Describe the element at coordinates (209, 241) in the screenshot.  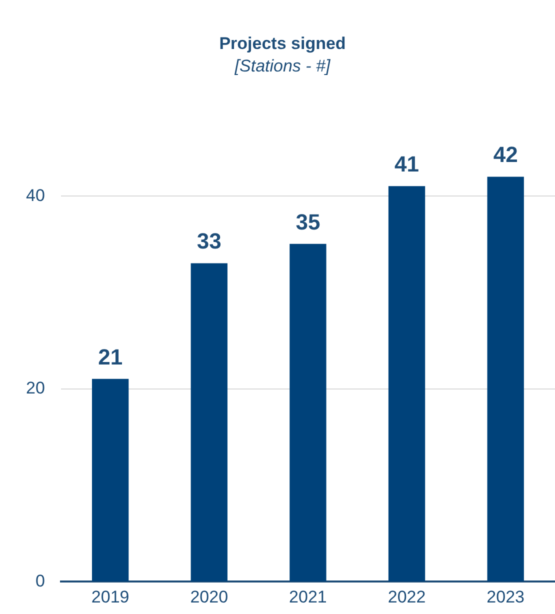
I see `data-label: 33` at that location.